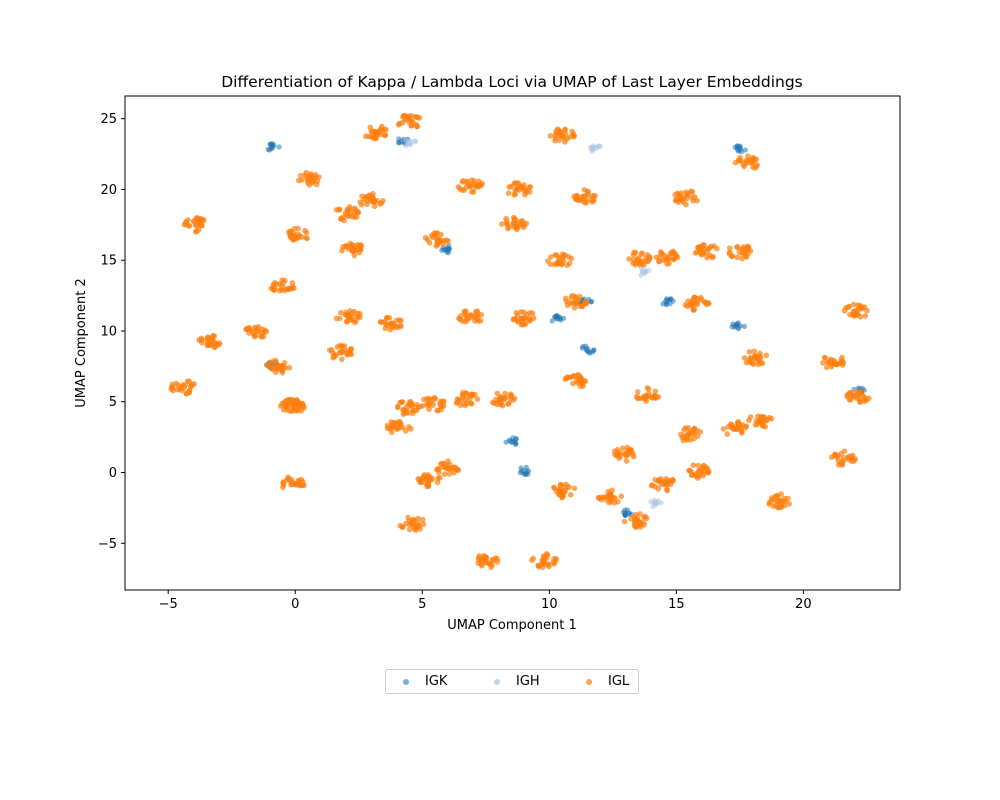 The image size is (1000, 800). What do you see at coordinates (108, 119) in the screenshot?
I see `y-tick-label: 25` at bounding box center [108, 119].